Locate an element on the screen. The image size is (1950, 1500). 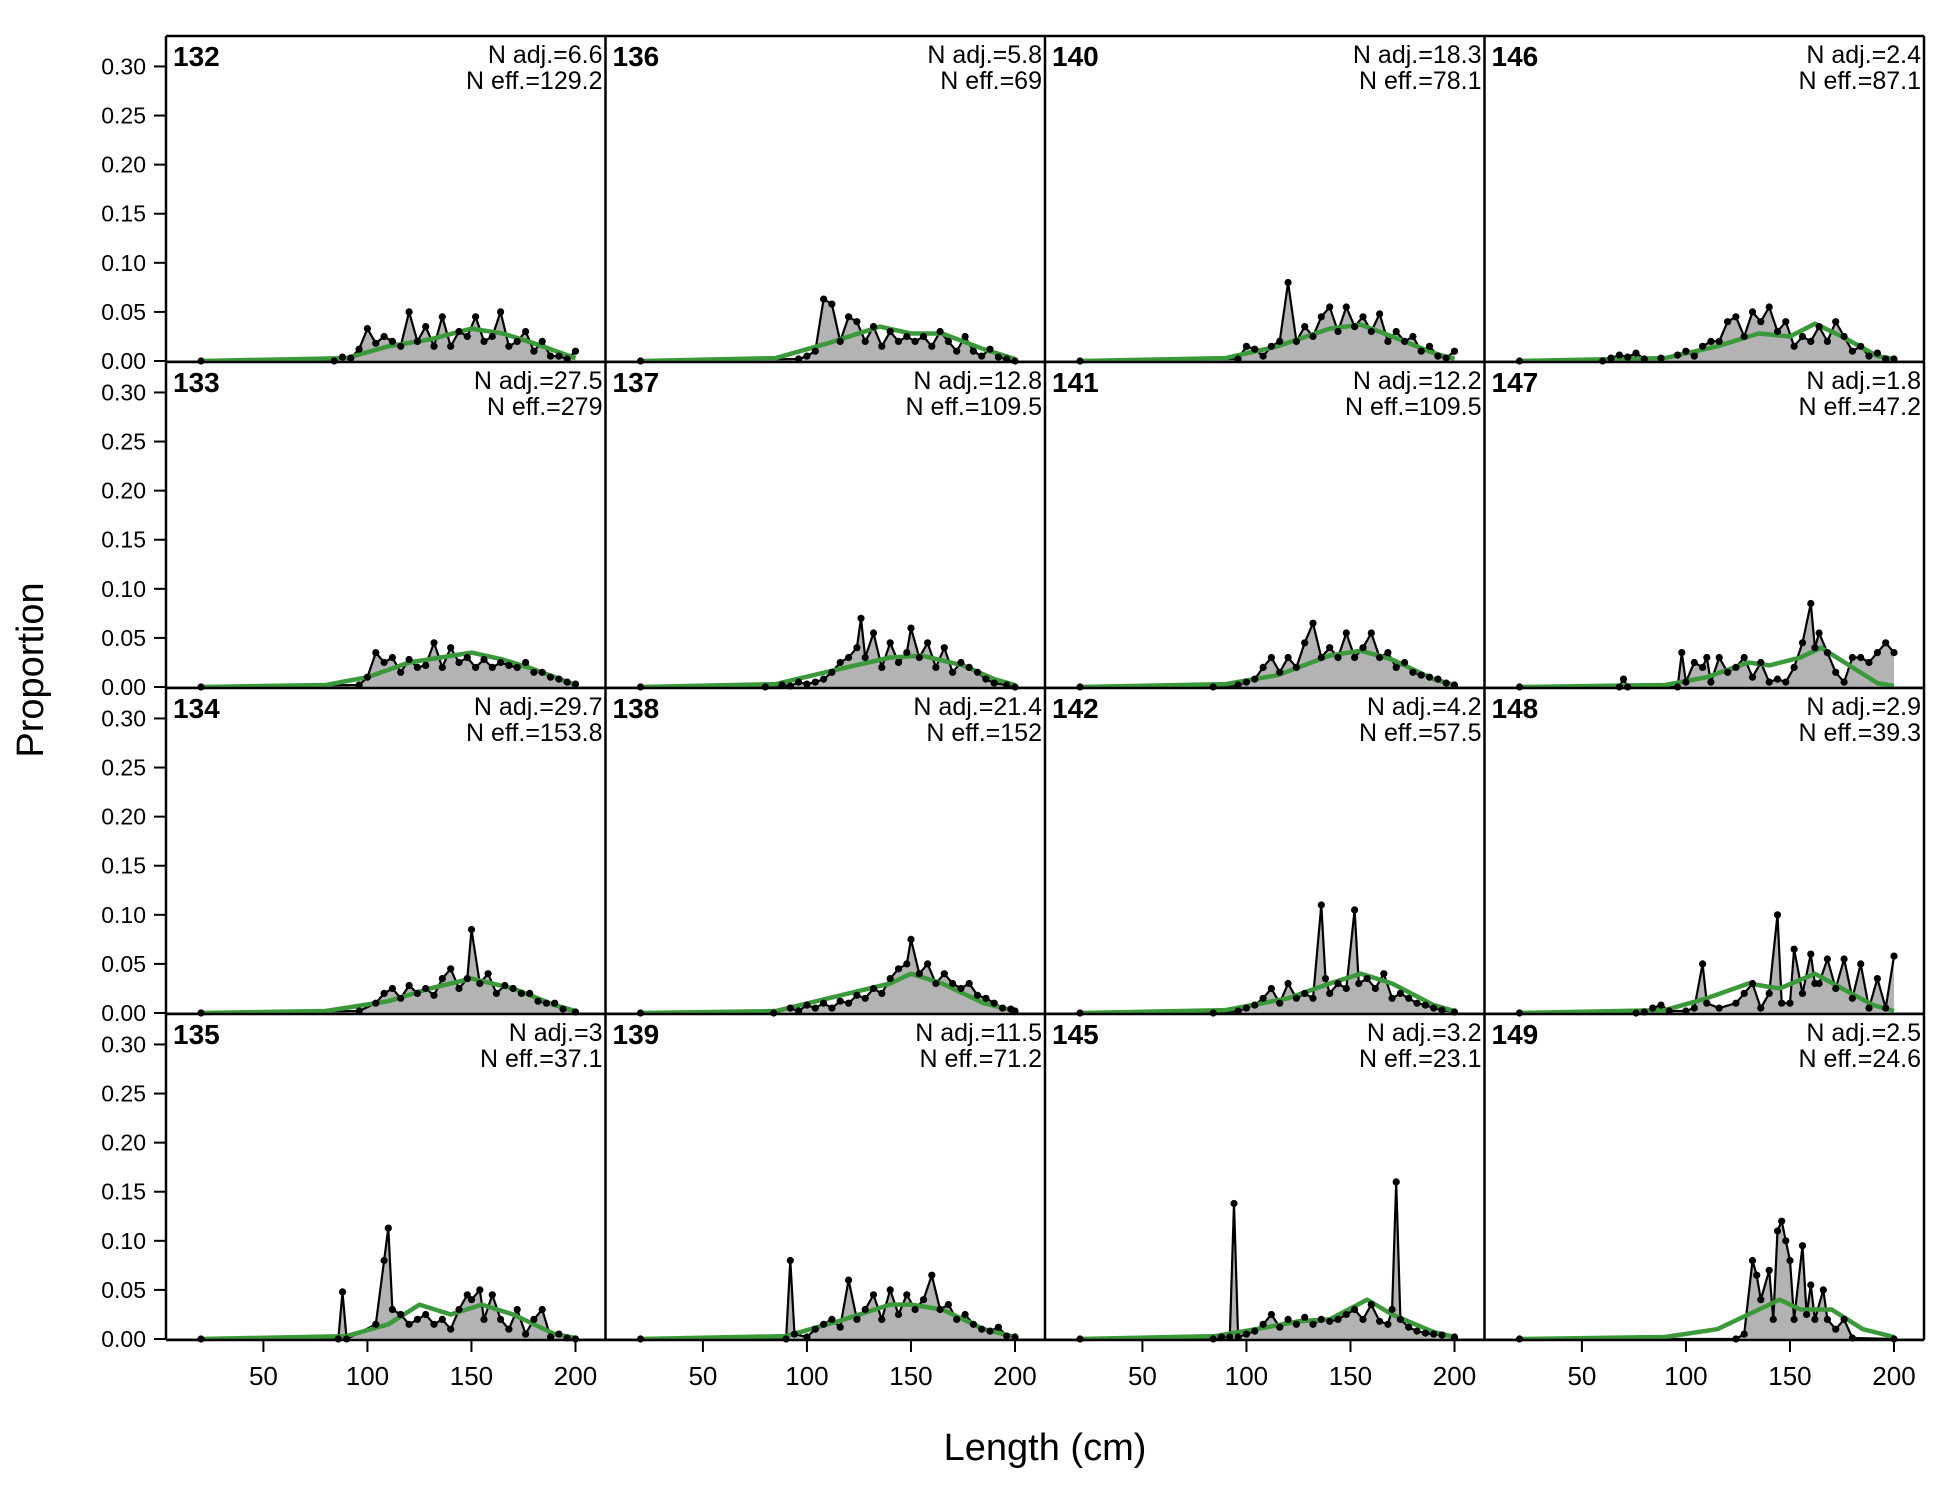
y-tick-label: 0.25 is located at coordinates (123, 1094).